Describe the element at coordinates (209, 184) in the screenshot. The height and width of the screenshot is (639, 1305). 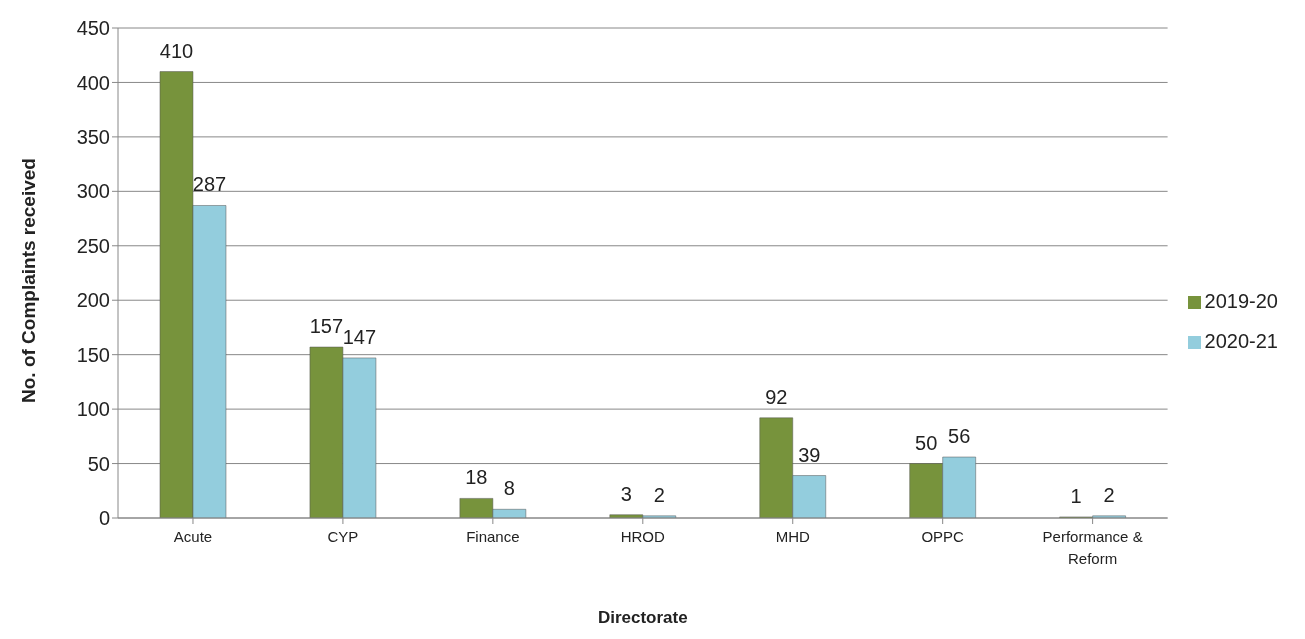
I see `data-label: 287` at that location.